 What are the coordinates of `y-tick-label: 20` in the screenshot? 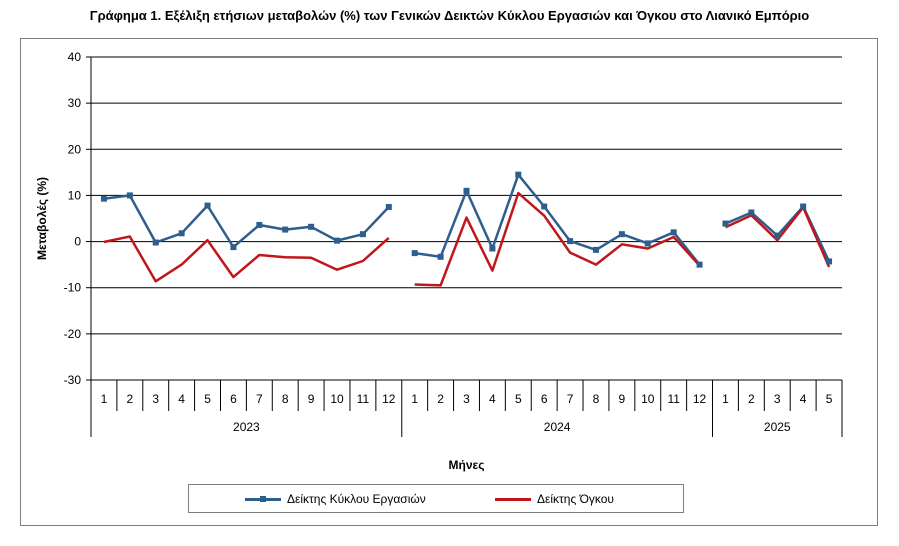 It's located at (75, 149).